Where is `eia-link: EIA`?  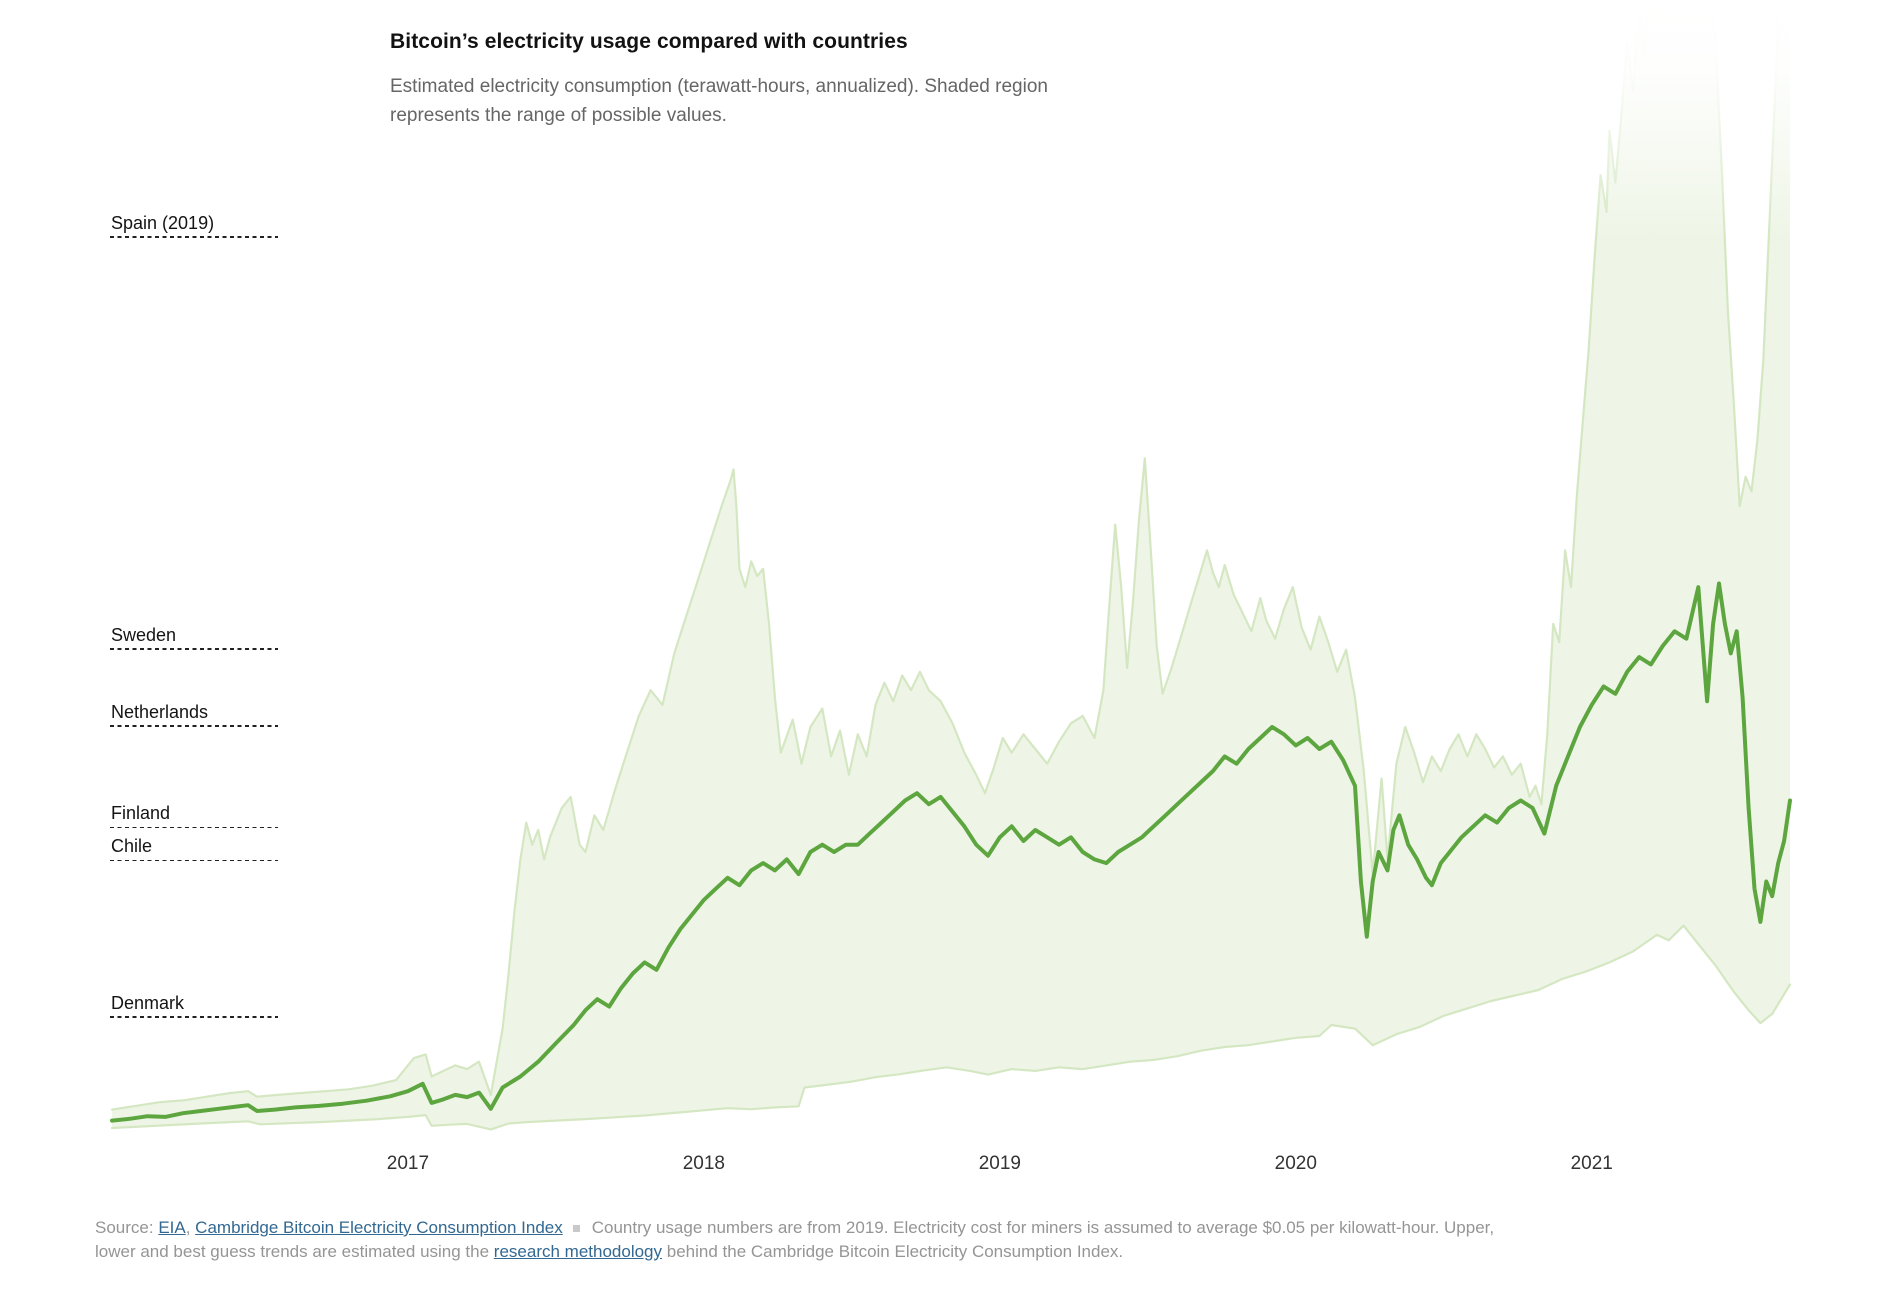 eia-link: EIA is located at coordinates (172, 1227).